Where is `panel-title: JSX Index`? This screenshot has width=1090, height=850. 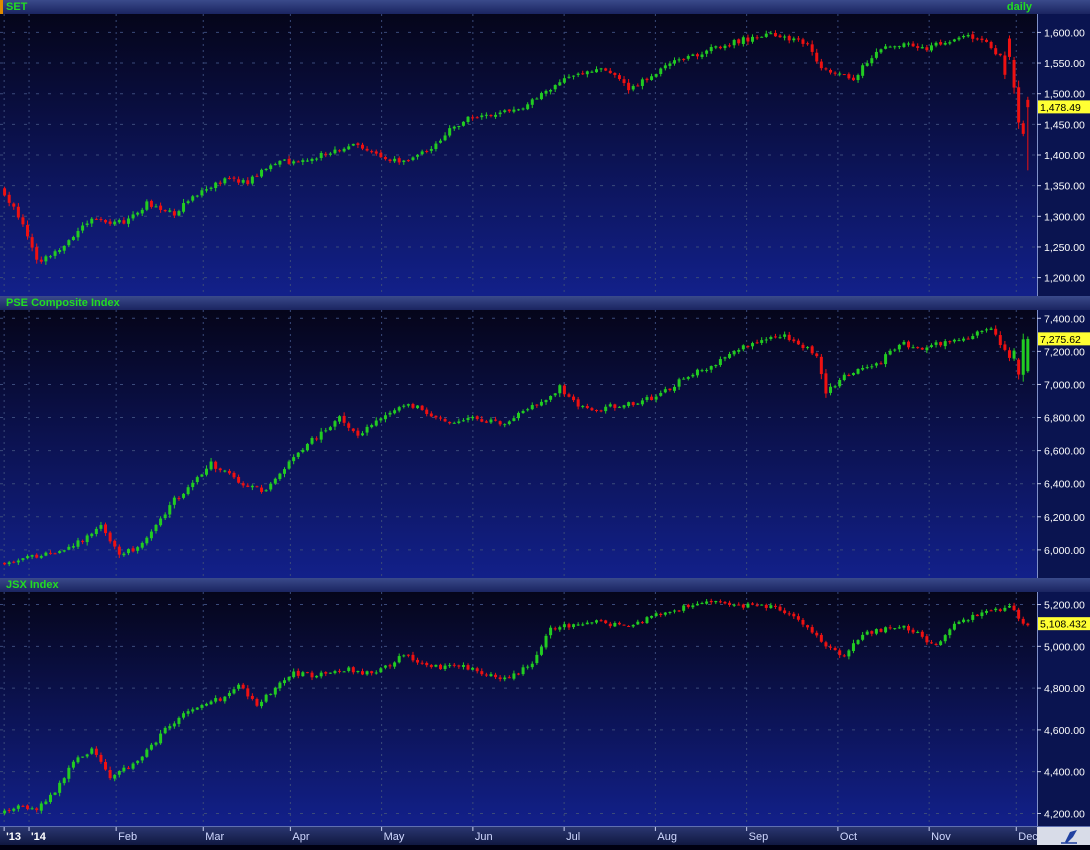
panel-title: JSX Index is located at coordinates (32, 585).